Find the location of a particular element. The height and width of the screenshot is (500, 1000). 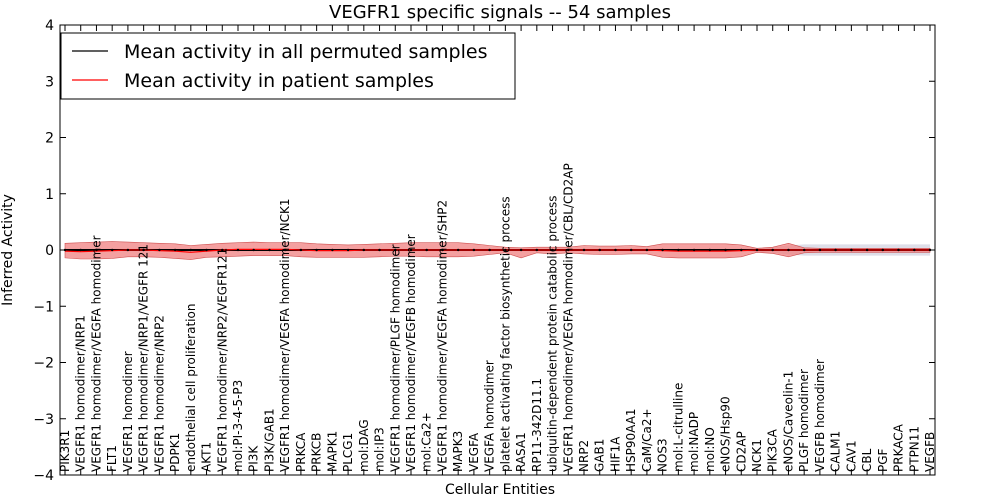

x-tick-label: PGF is located at coordinates (883, 460).